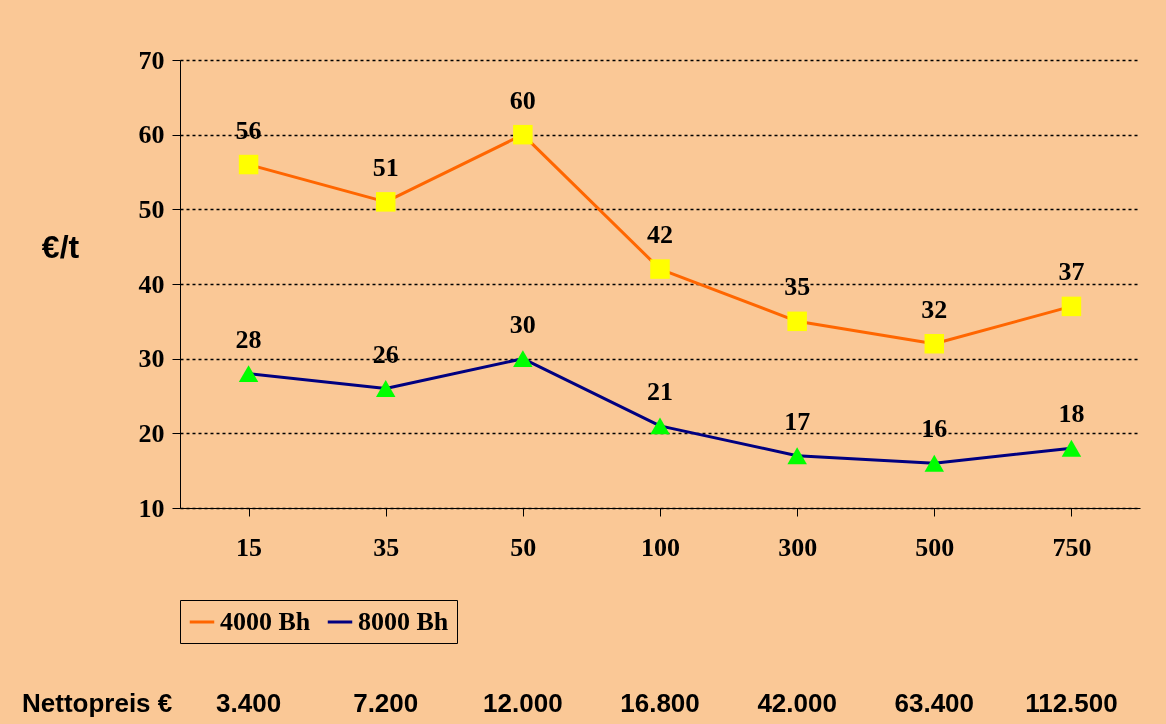  Describe the element at coordinates (522, 100) in the screenshot. I see `data-label: 60` at that location.